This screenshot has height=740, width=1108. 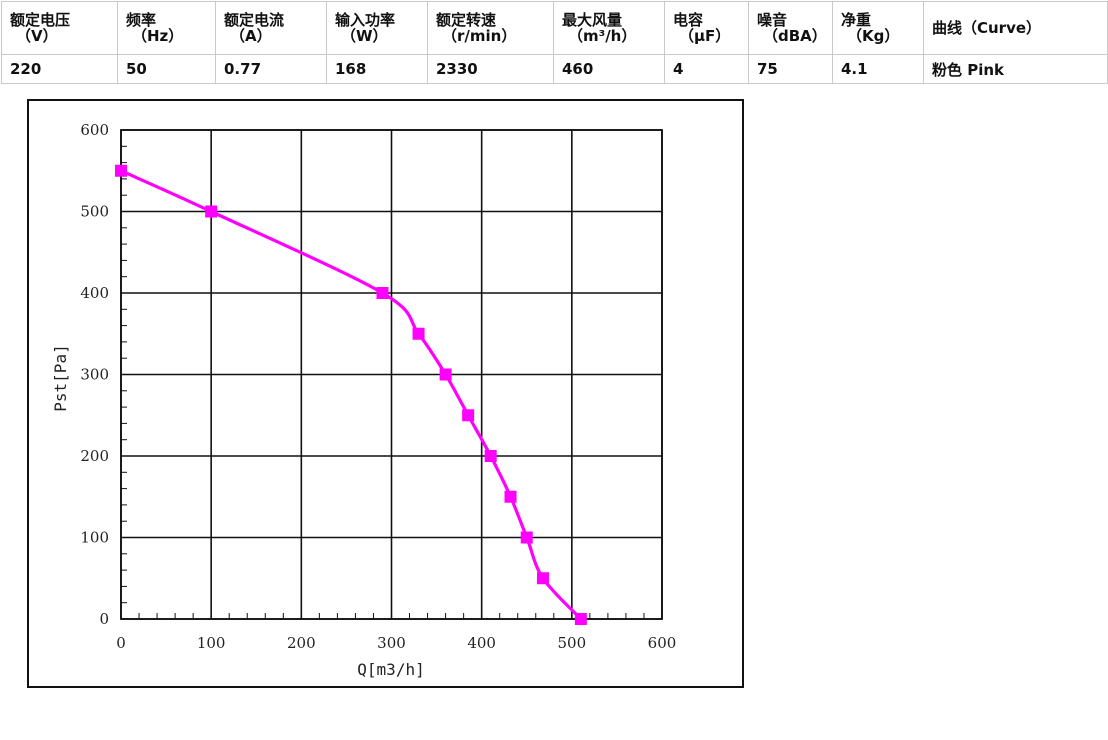 I want to click on value-rated-voltage: 220, so click(x=59, y=69).